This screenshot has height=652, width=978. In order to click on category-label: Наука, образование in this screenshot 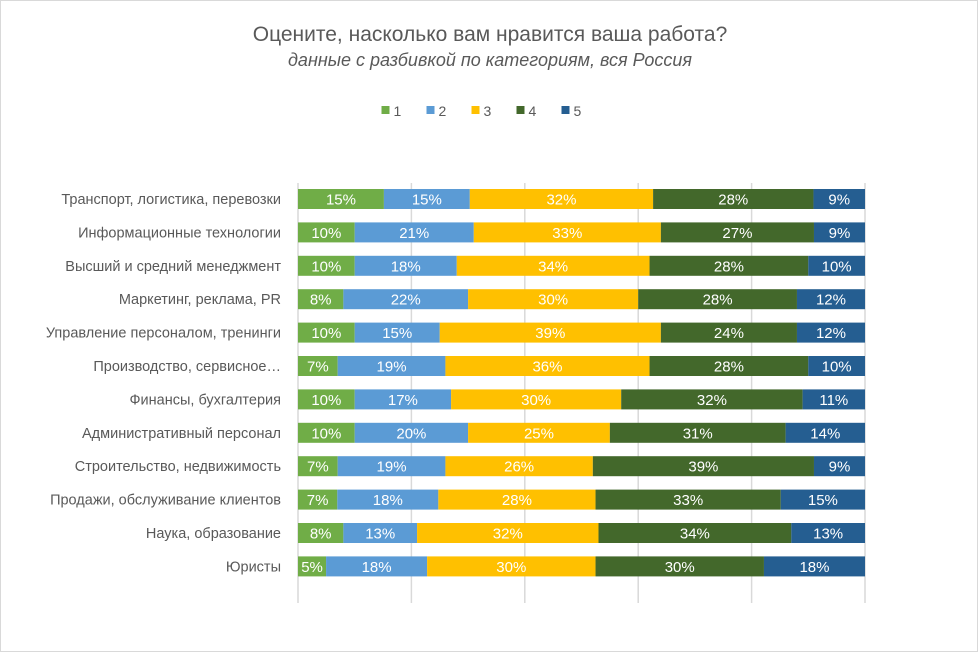, I will do `click(213, 534)`.